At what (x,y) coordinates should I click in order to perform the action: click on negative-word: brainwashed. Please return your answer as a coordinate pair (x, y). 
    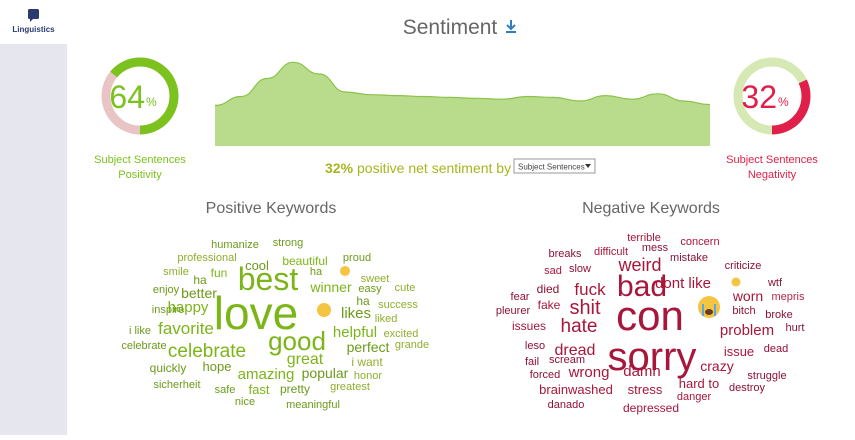
    Looking at the image, I should click on (576, 389).